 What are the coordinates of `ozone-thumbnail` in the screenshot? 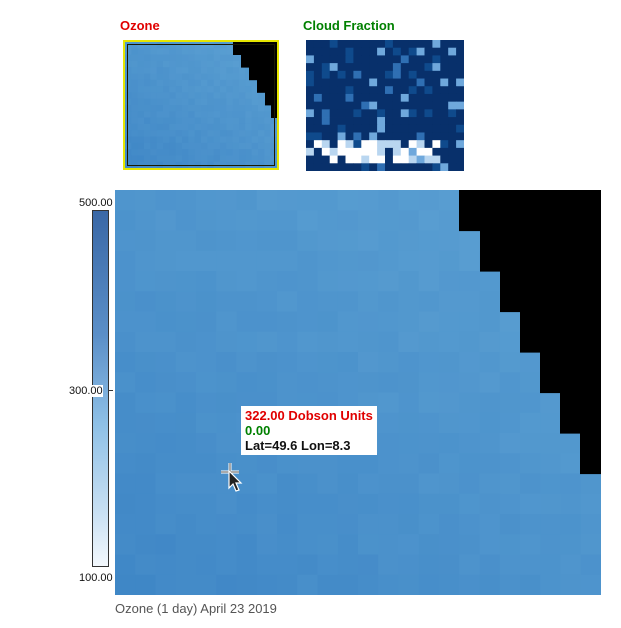 It's located at (201, 105).